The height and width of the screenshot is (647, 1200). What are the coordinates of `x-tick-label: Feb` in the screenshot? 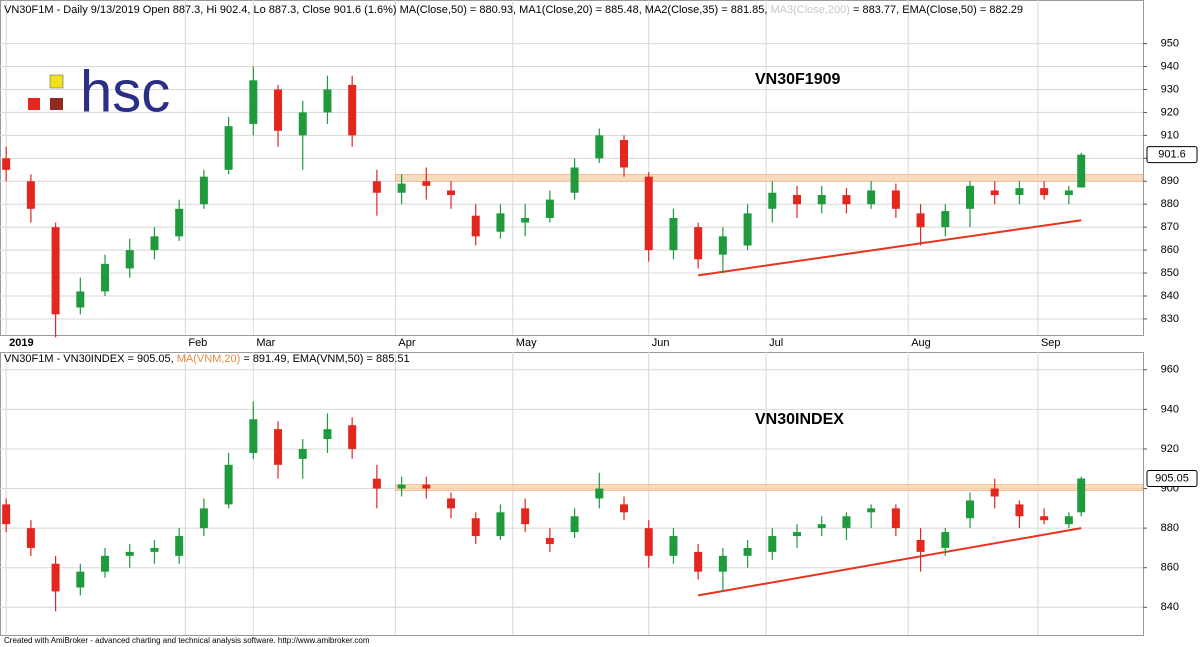 It's located at (197, 343).